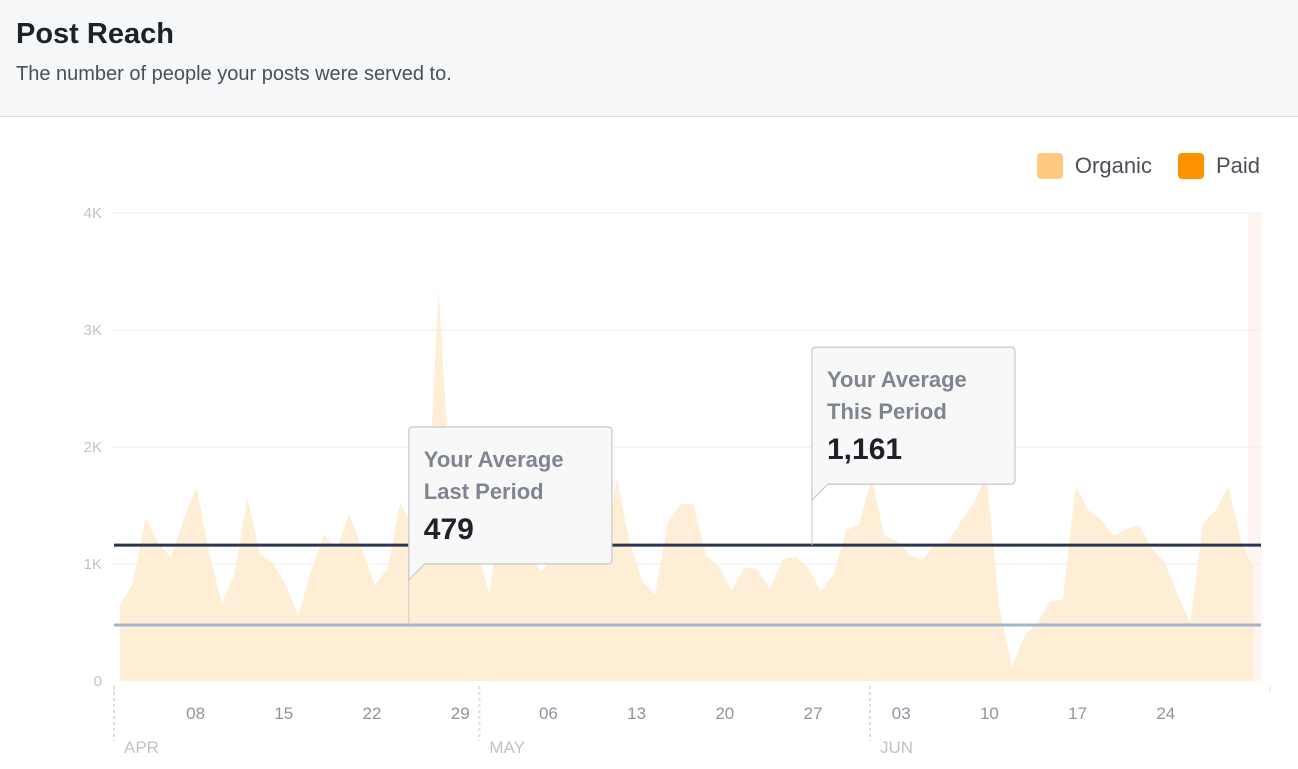 Image resolution: width=1298 pixels, height=769 pixels. I want to click on month-label: MAY, so click(507, 747).